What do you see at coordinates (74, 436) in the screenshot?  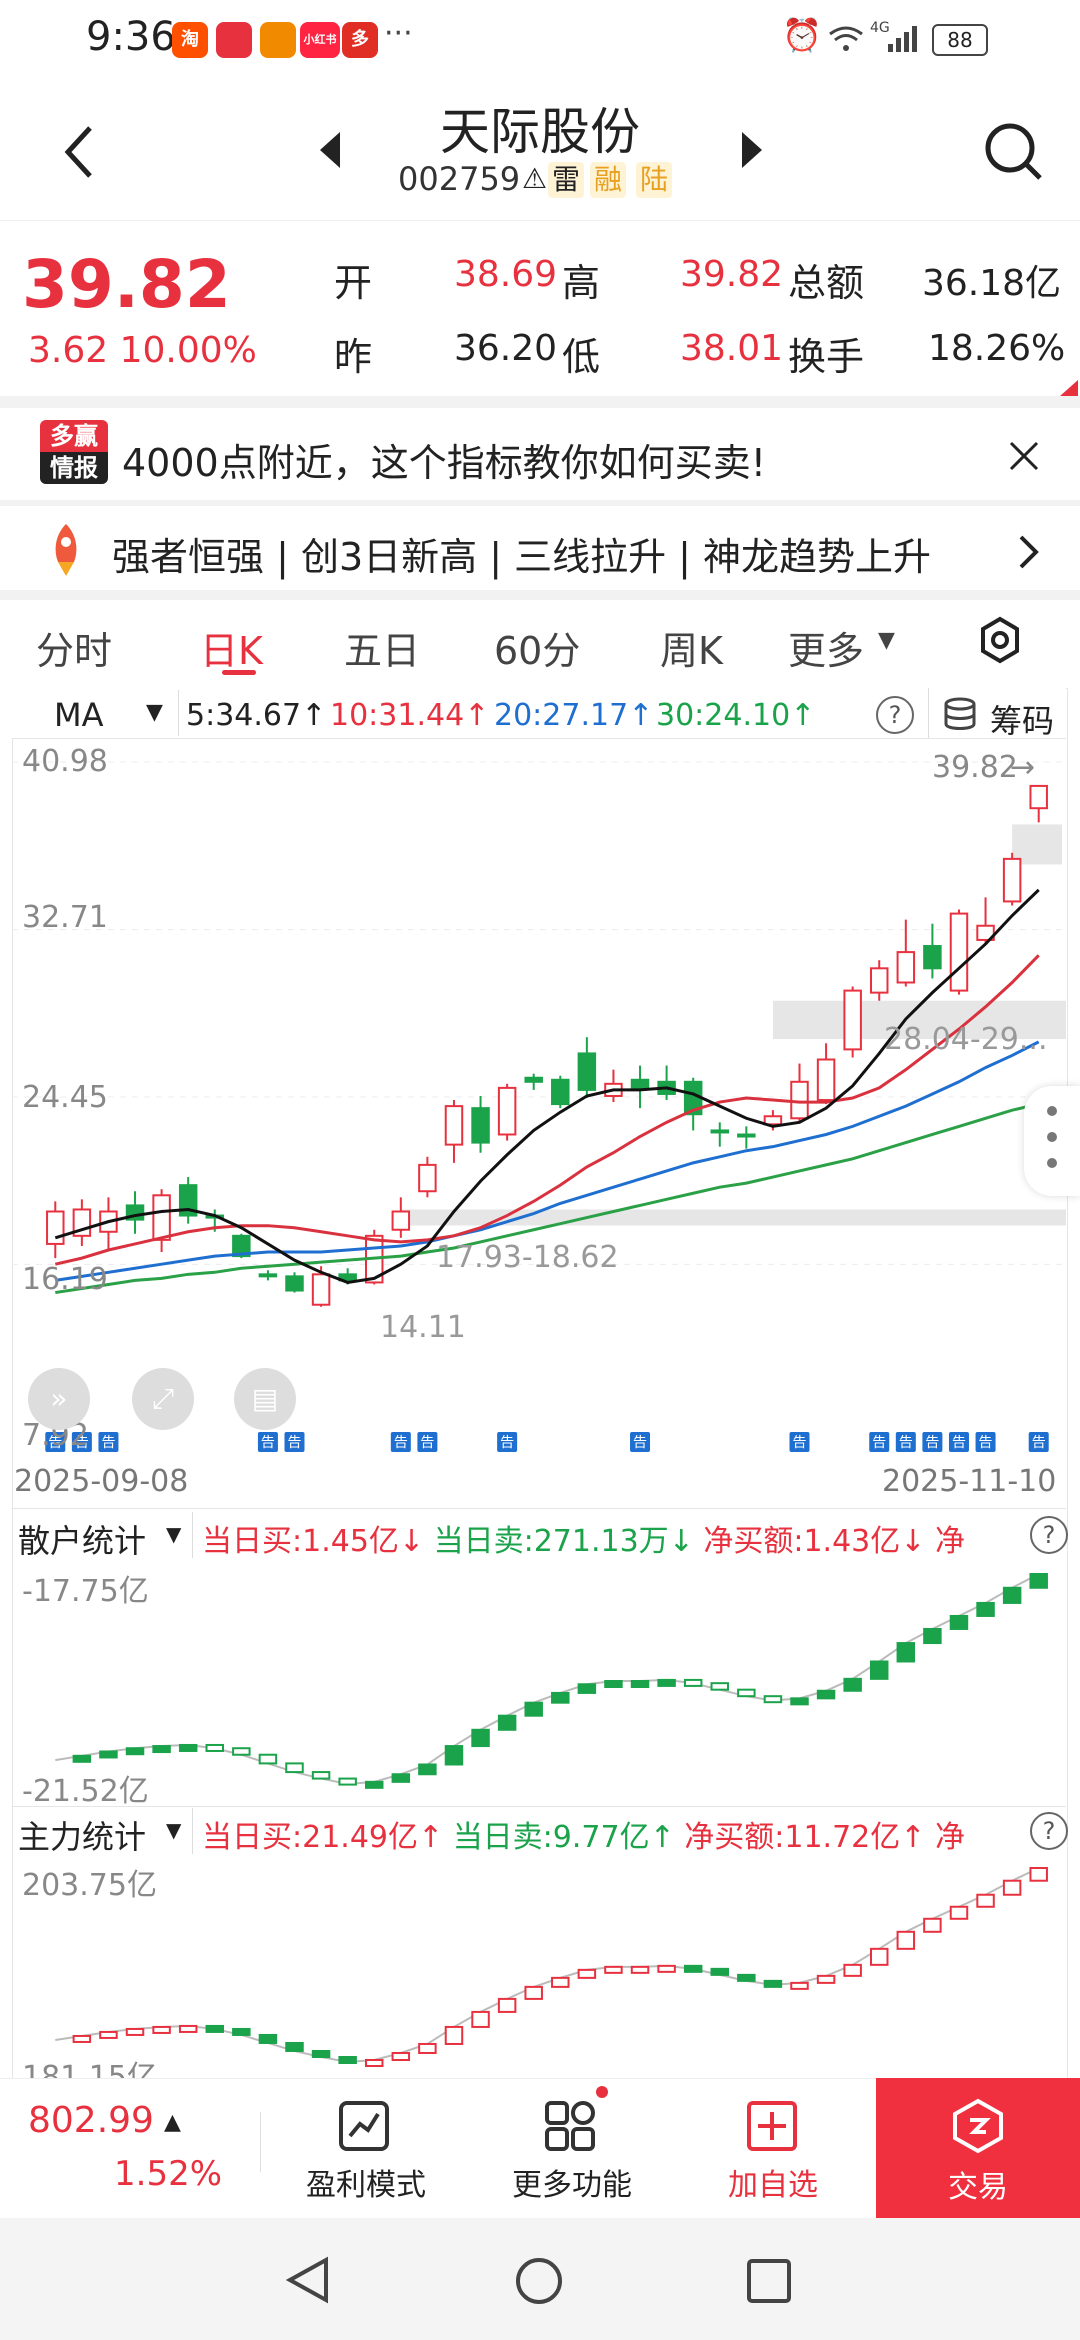 I see `promo-logo-top: 多赢` at bounding box center [74, 436].